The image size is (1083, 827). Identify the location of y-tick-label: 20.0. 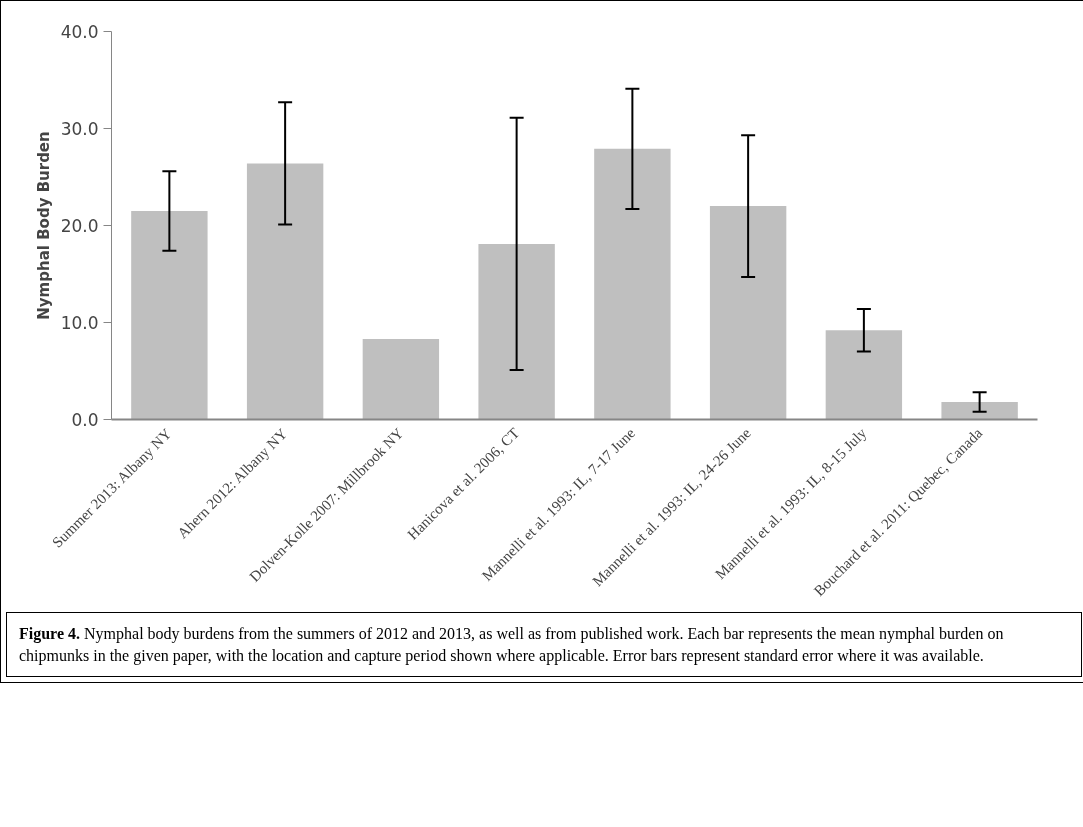
(79, 226).